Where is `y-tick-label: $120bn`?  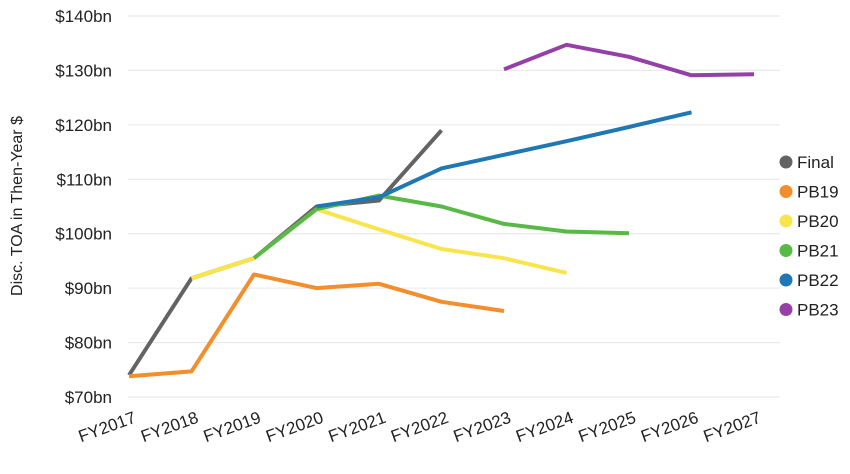
y-tick-label: $120bn is located at coordinates (83, 125).